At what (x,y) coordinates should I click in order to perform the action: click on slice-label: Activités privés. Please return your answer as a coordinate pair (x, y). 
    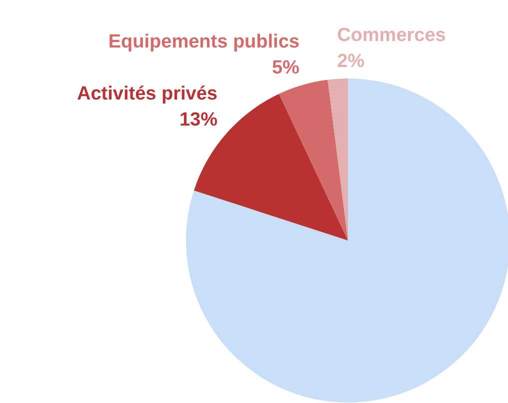
    Looking at the image, I should click on (147, 93).